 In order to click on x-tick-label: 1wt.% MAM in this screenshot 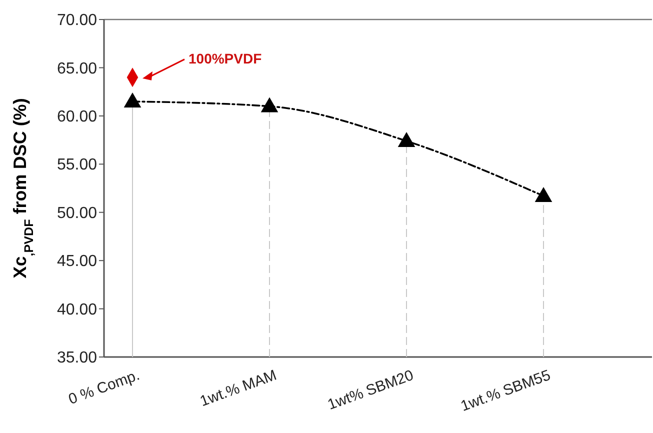, I will do `click(238, 388)`.